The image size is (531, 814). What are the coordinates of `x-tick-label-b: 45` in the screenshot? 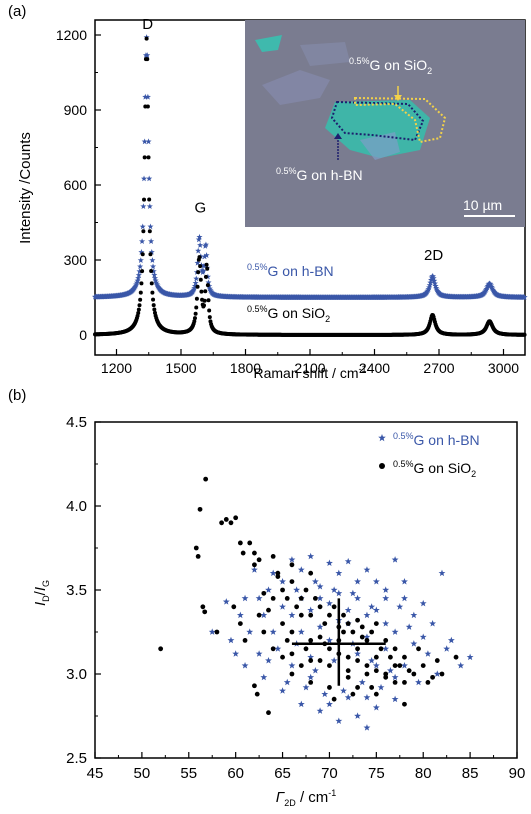 It's located at (95, 773).